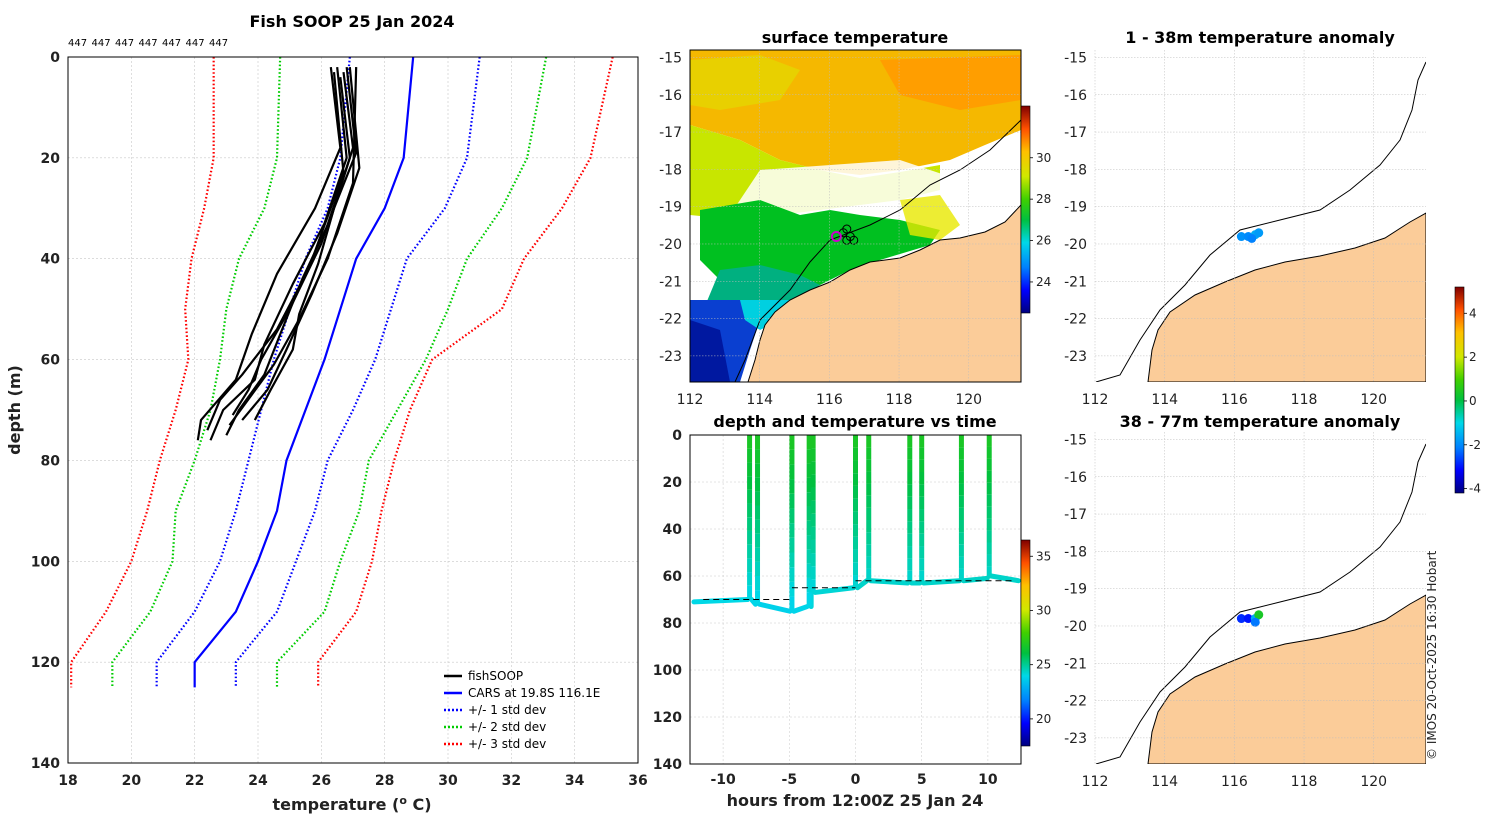 This screenshot has height=820, width=1500. I want to click on anomaly-colorbar-label: 4, so click(1473, 313).